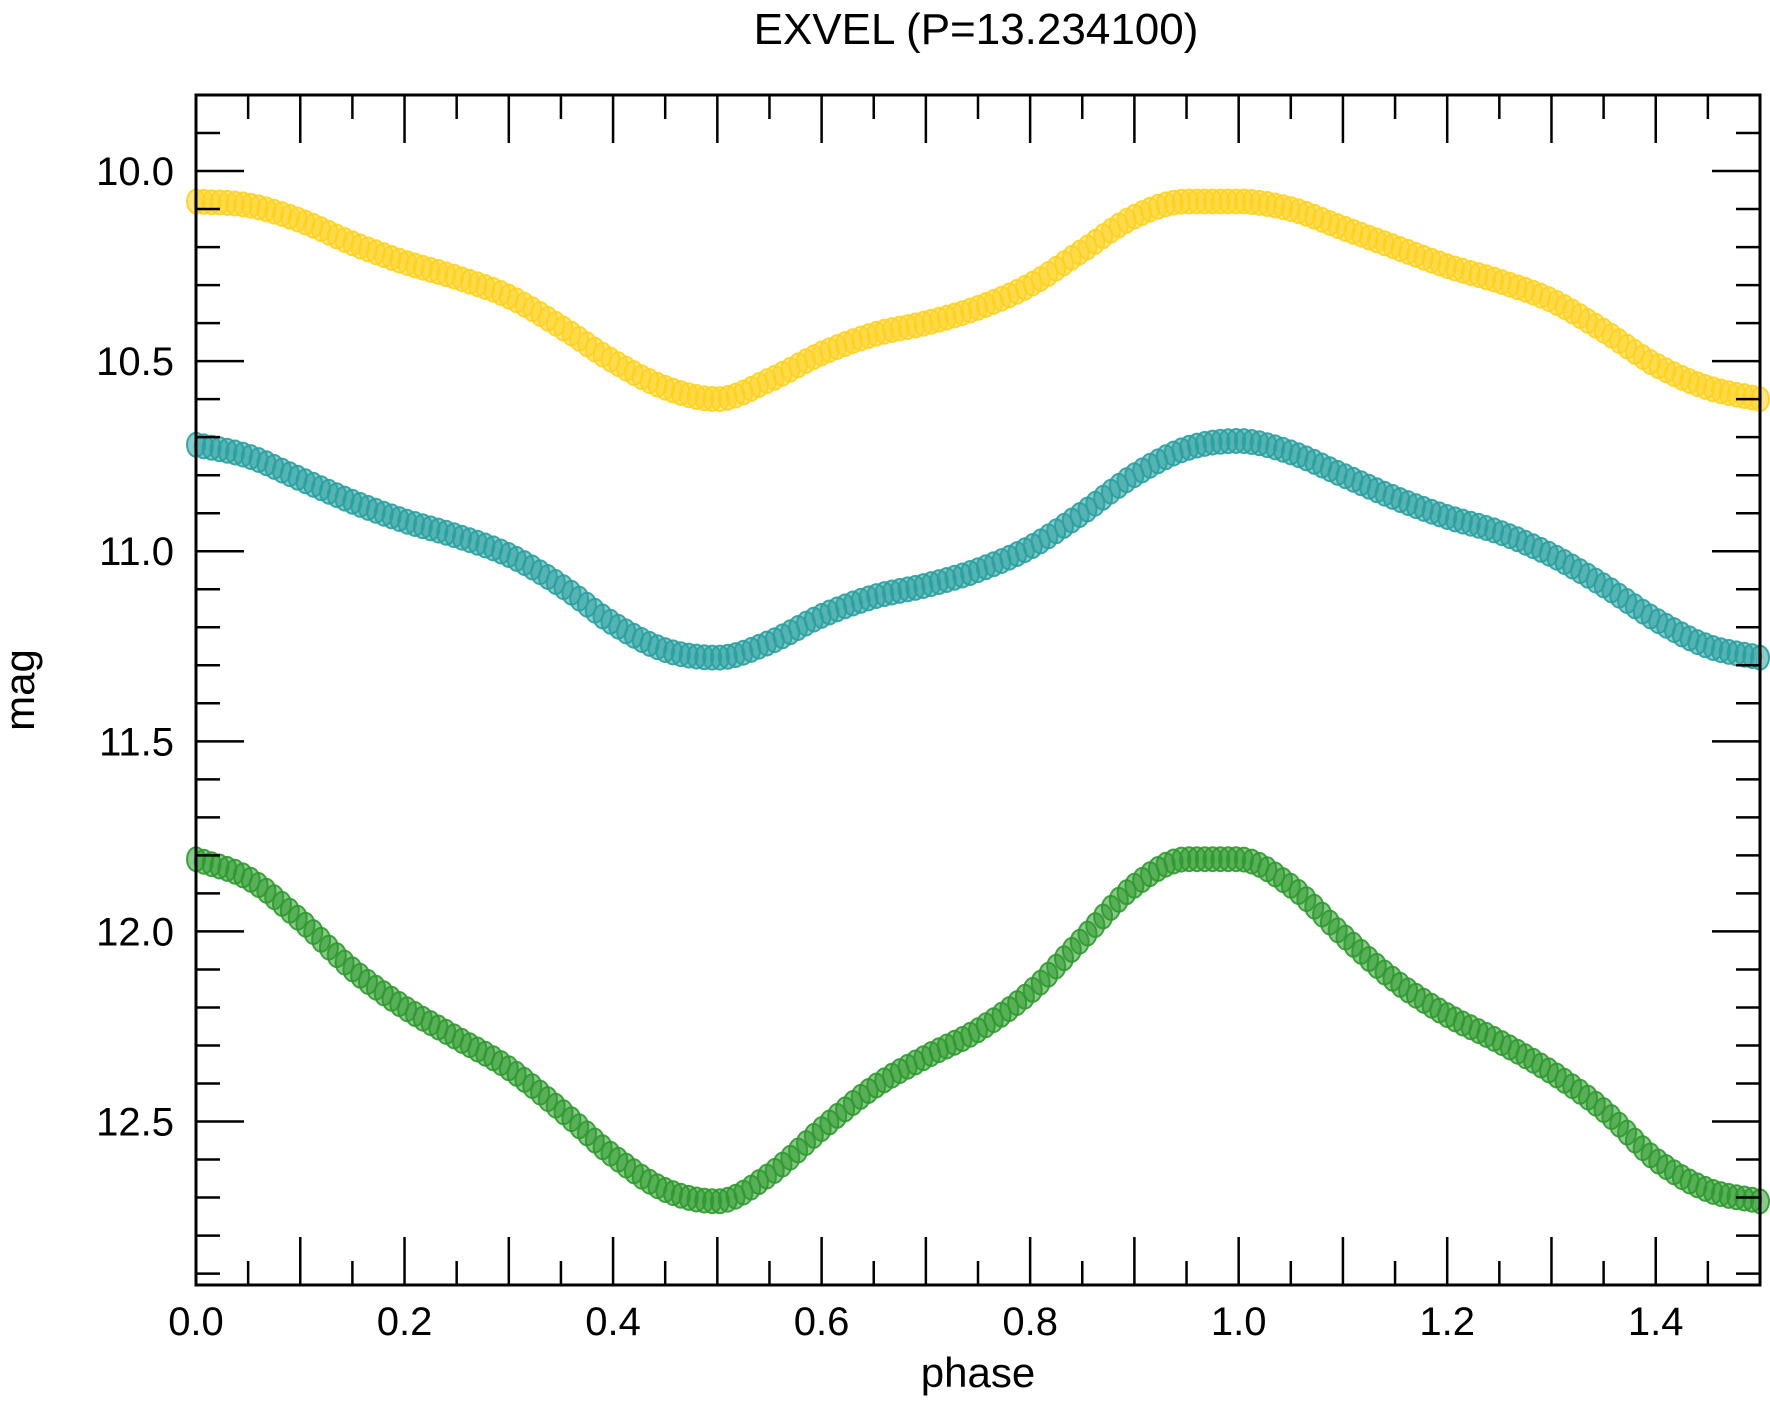 The image size is (1770, 1406). I want to click on x-tick-label: 1.4, so click(1656, 1322).